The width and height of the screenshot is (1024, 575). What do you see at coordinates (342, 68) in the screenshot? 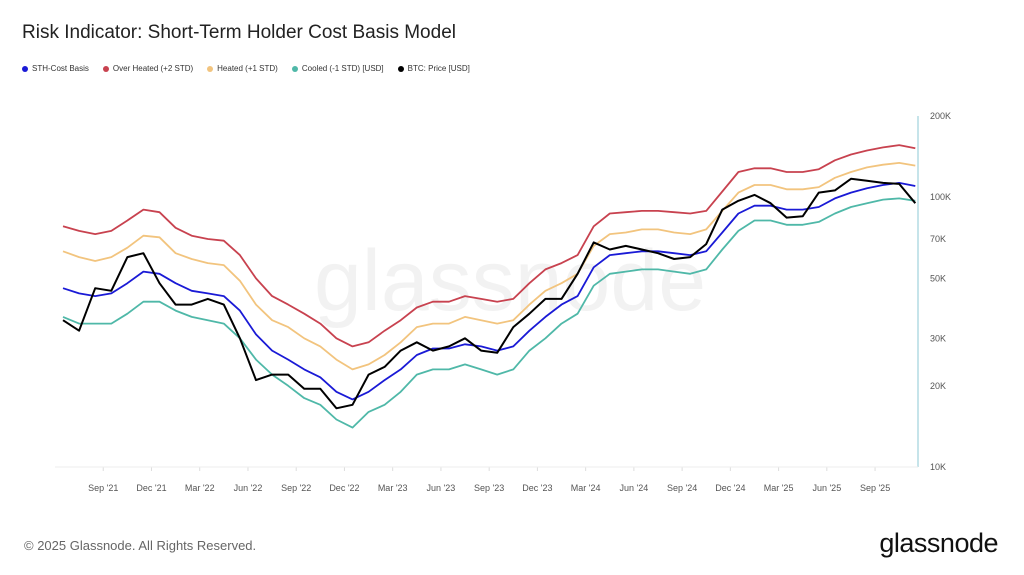
I see `legend-label: Cooled (-1 STD) [USD]` at bounding box center [342, 68].